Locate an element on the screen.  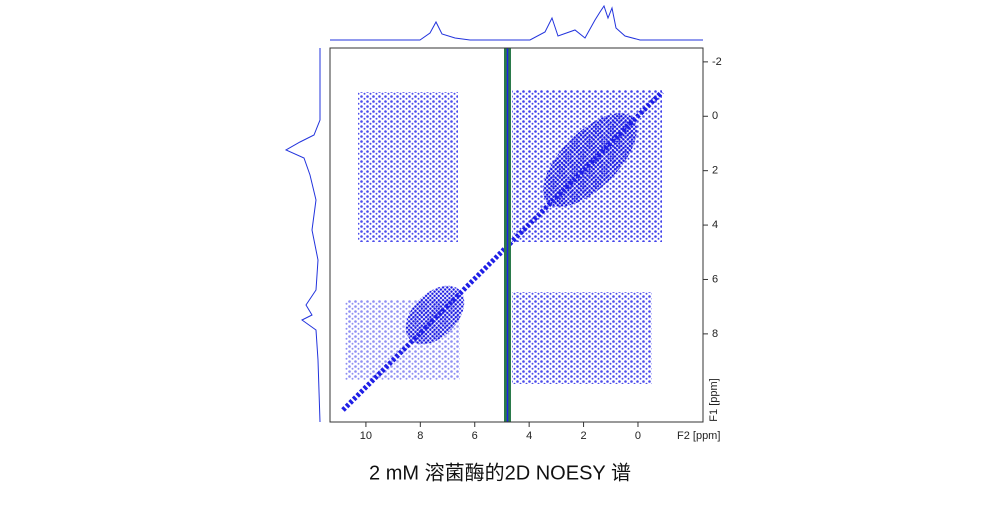
caption: 2 mM 溶菌酶的2D NOESY 谱 is located at coordinates (500, 472).